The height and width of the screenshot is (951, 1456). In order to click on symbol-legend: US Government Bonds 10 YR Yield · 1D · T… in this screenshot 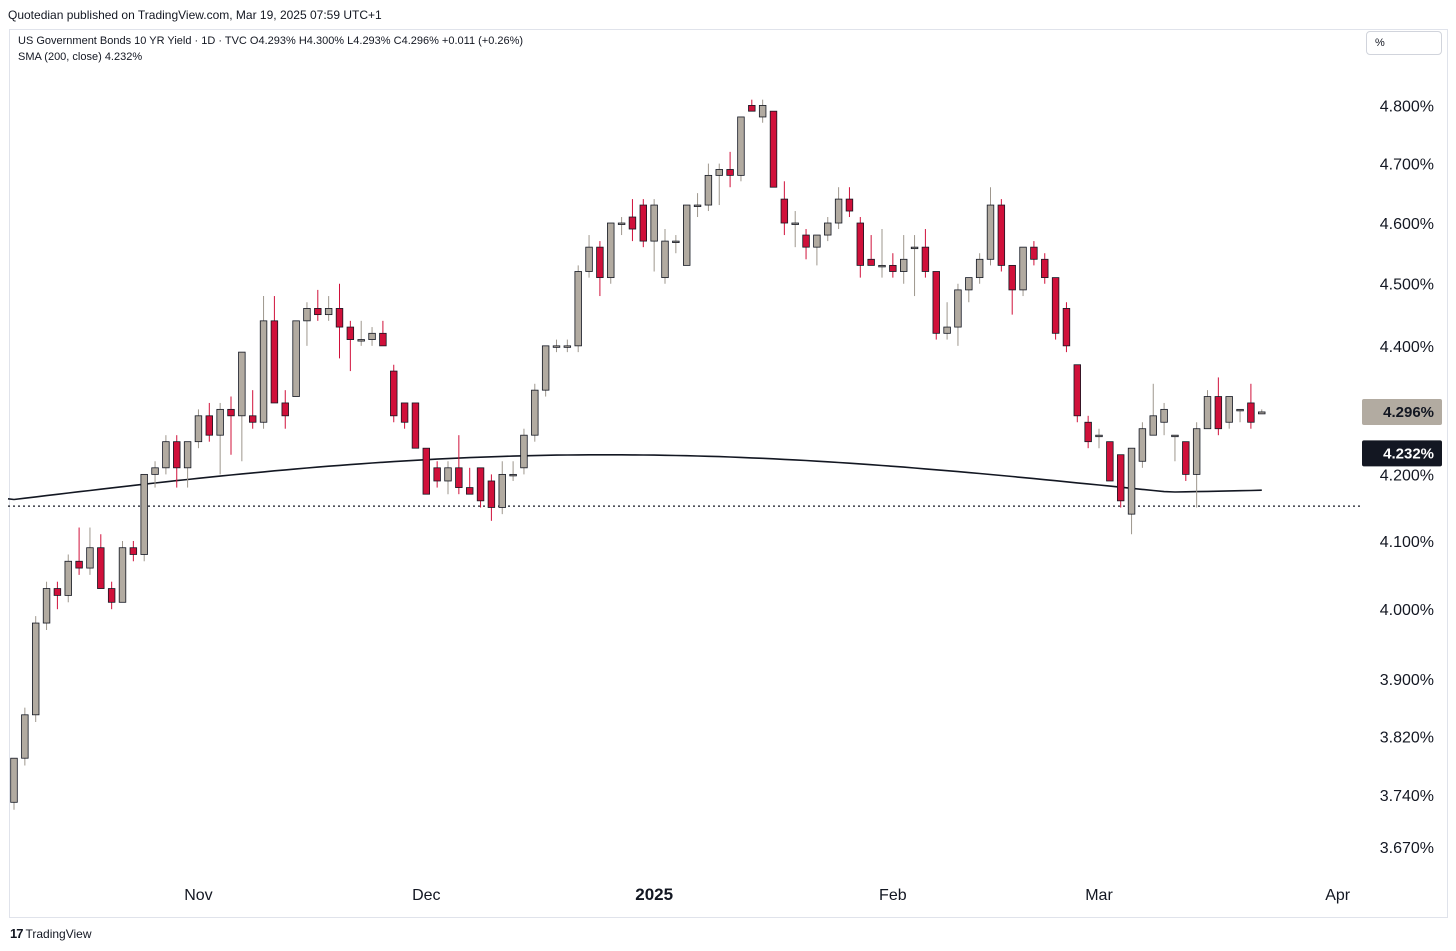, I will do `click(271, 41)`.